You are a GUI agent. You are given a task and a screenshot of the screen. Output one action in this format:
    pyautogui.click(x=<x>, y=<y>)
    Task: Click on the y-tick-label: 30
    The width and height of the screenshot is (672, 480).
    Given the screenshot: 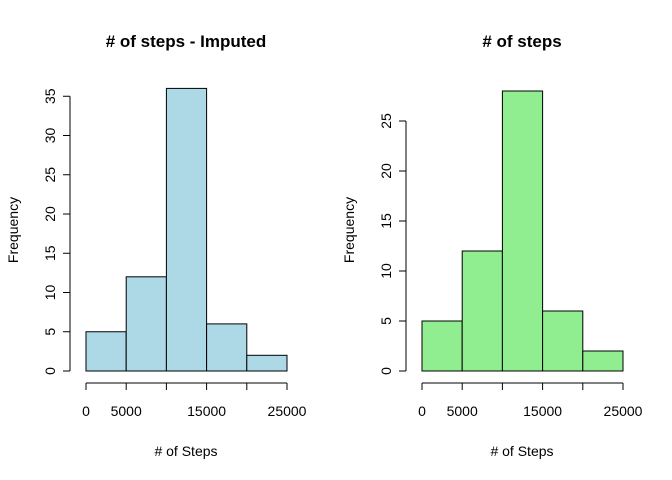 What is the action you would take?
    pyautogui.click(x=50, y=136)
    